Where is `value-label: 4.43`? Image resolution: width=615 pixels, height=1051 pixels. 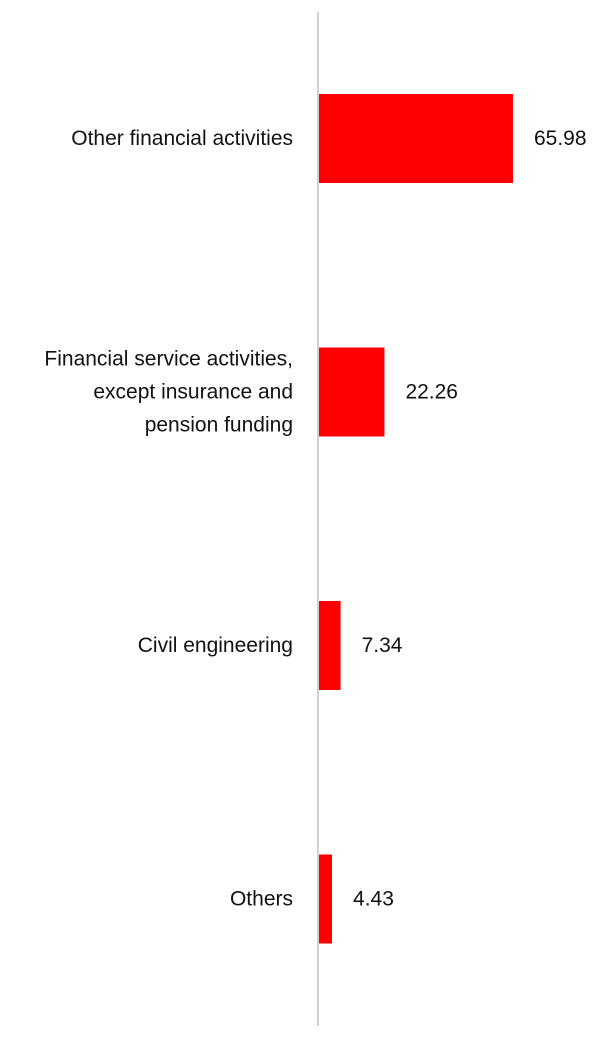 value-label: 4.43 is located at coordinates (373, 899).